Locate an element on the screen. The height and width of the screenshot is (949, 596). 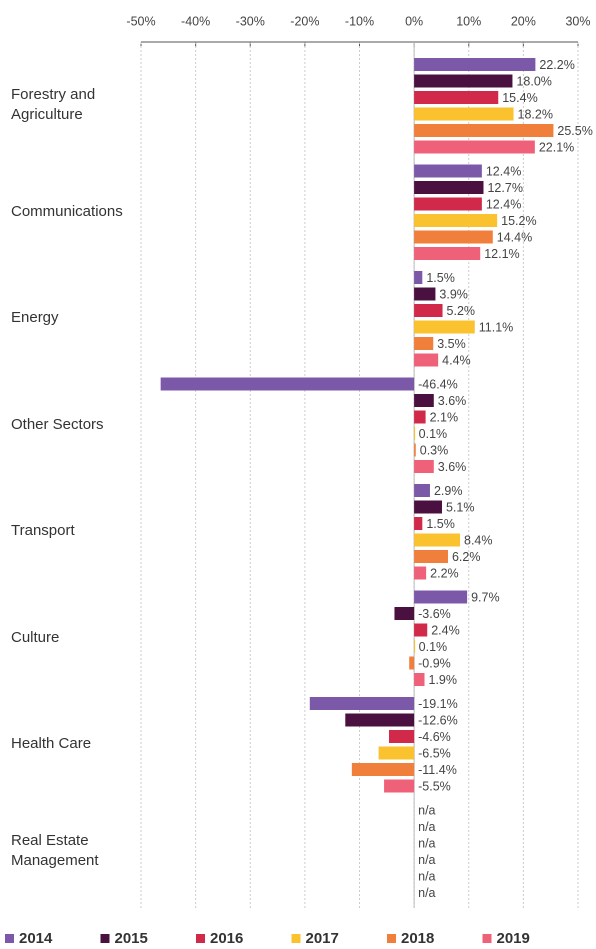
data-label: 0.3% is located at coordinates (434, 450).